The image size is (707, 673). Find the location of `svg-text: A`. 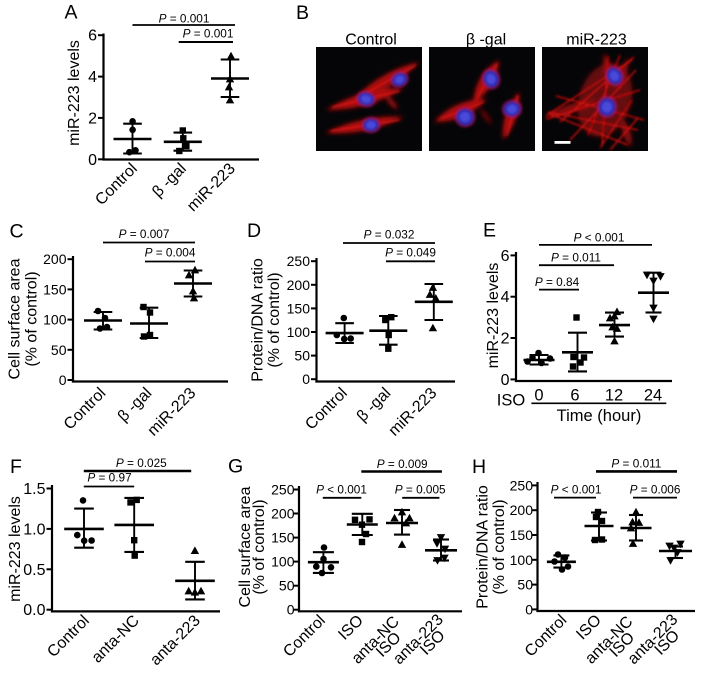

svg-text: A is located at coordinates (71, 13).